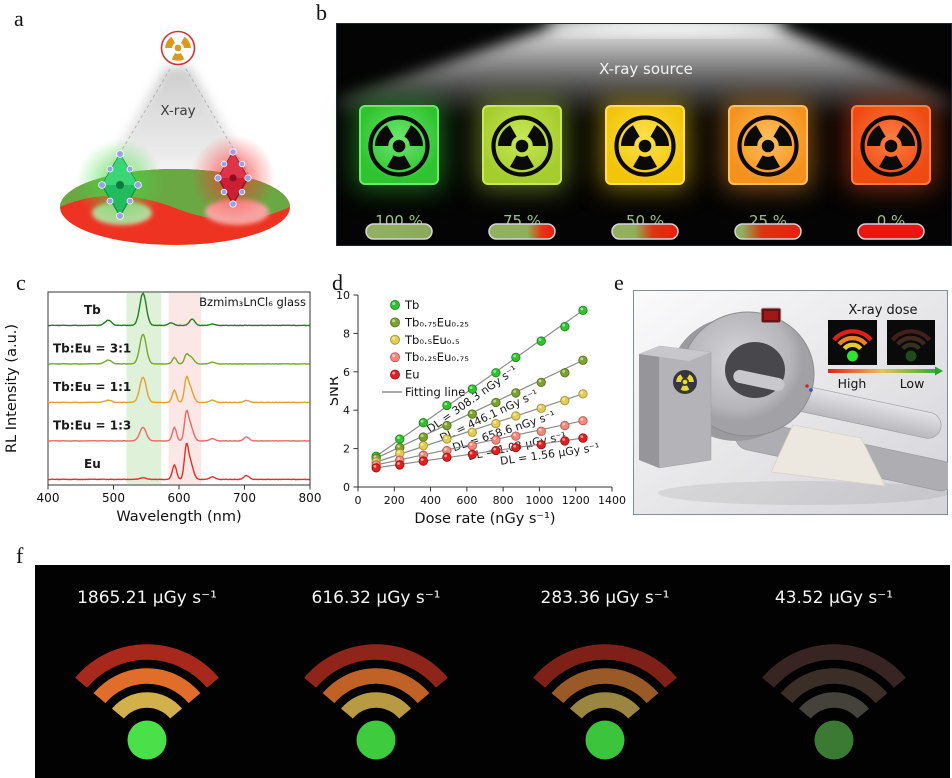 This screenshot has height=778, width=952. I want to click on legend-label: Tb₀.₂₅Eu₀.₇₅, so click(436, 357).